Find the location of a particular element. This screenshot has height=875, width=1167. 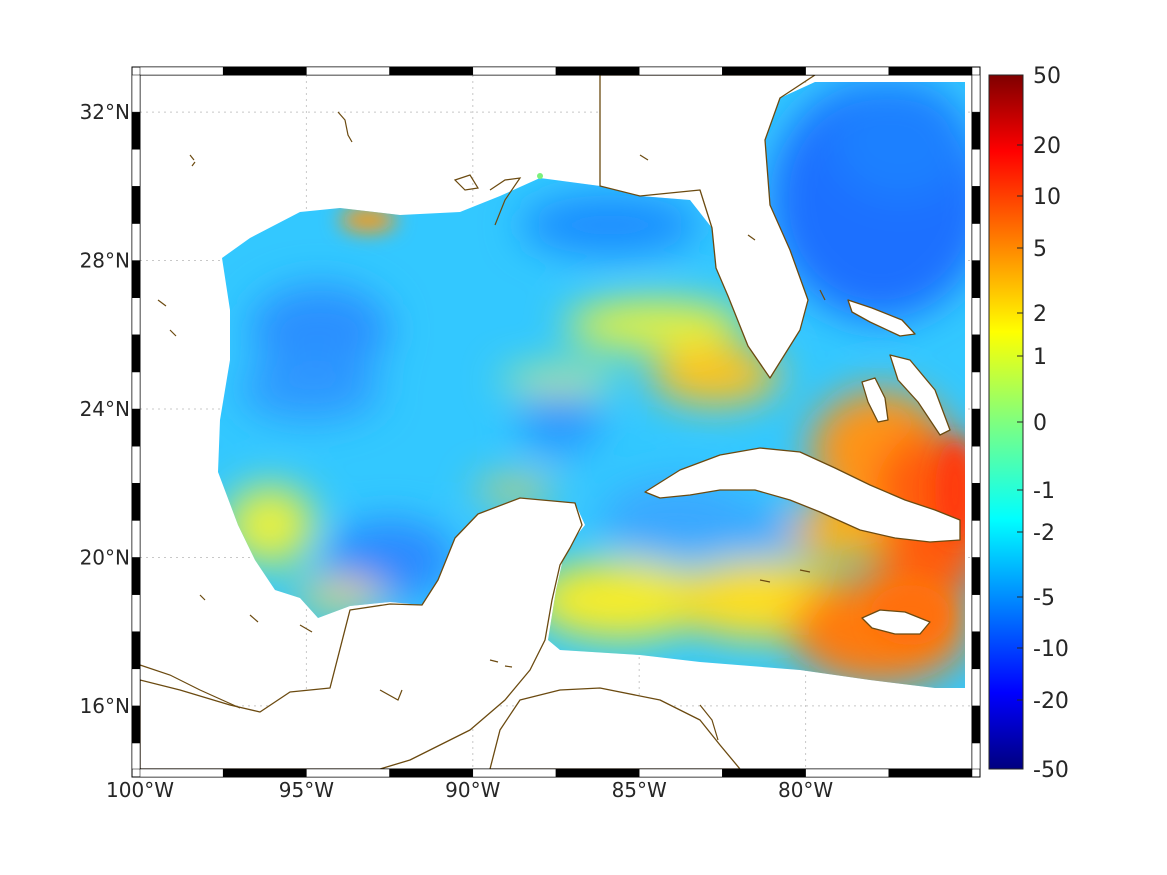

latitude-tick-labels: 16°N 20°N 24°N 28°N 32°N is located at coordinates (105, 409).